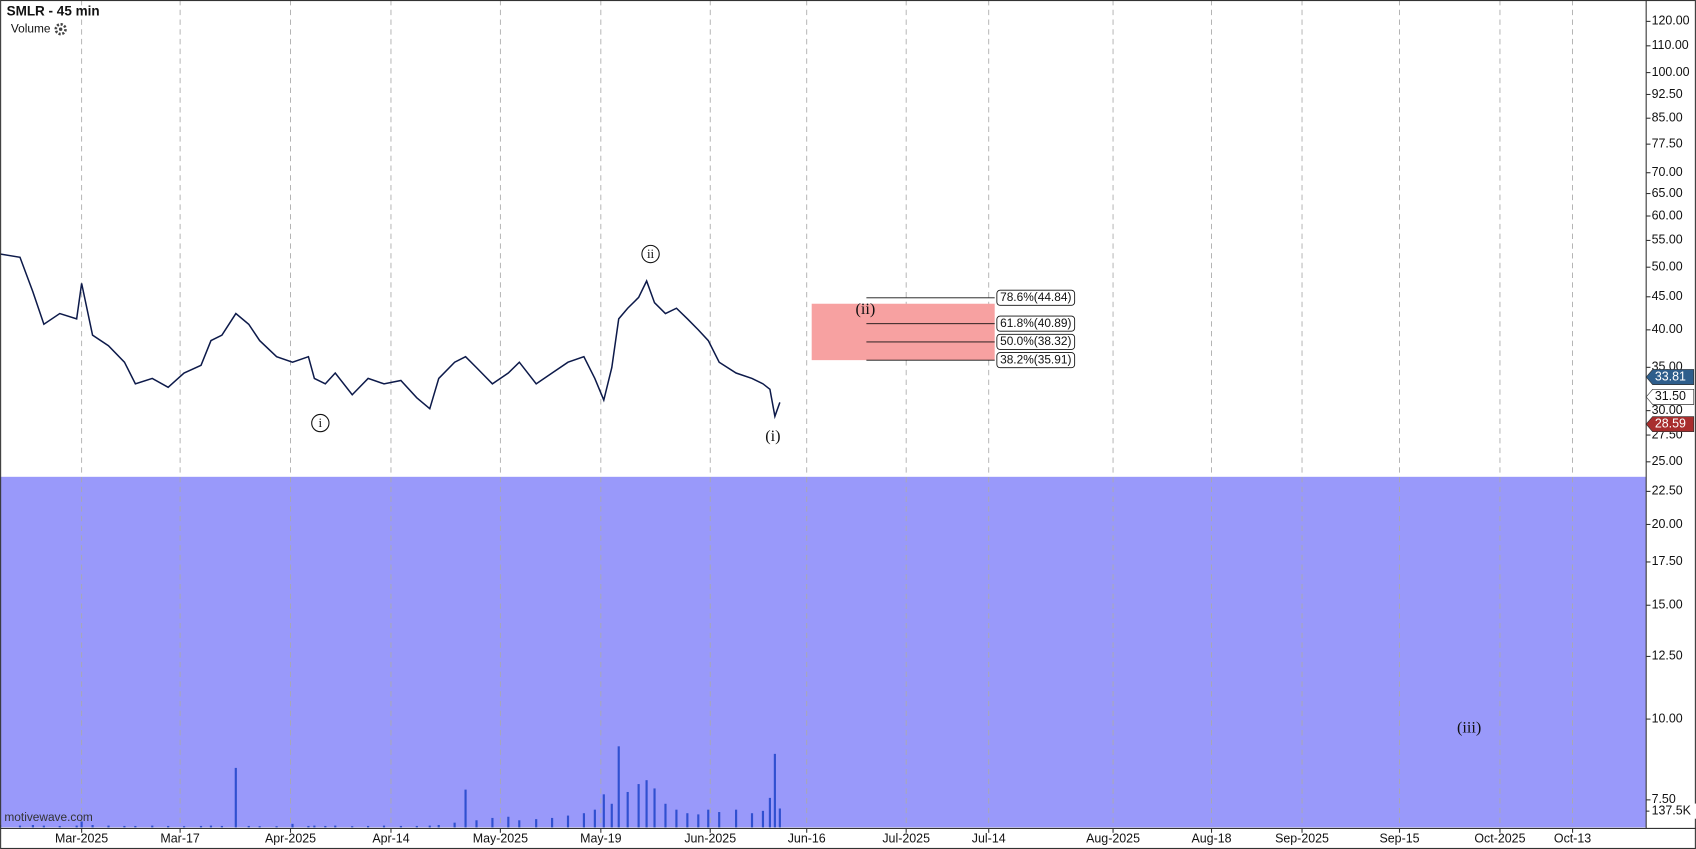  Describe the element at coordinates (1399, 839) in the screenshot. I see `x-tick-label: Sep-15` at that location.